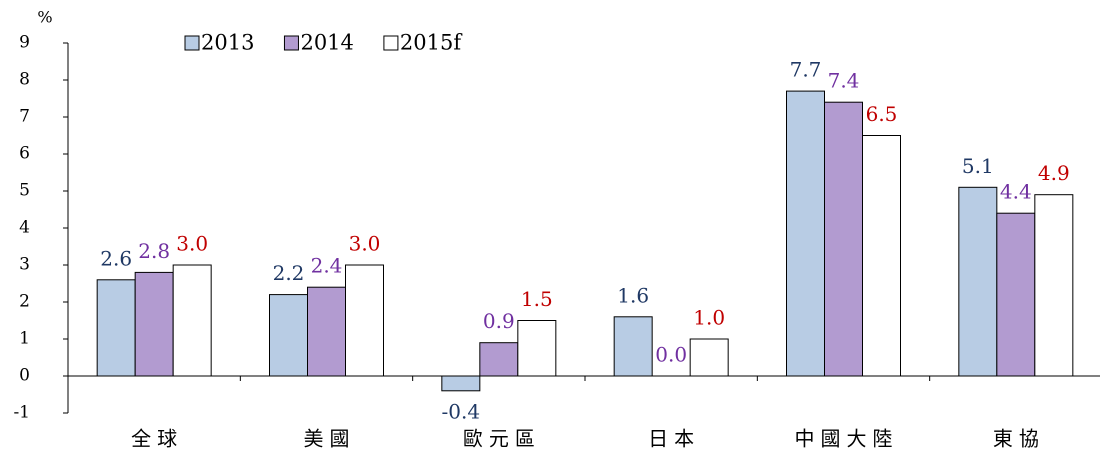  Describe the element at coordinates (882, 114) in the screenshot. I see `data-label: 6.5` at that location.